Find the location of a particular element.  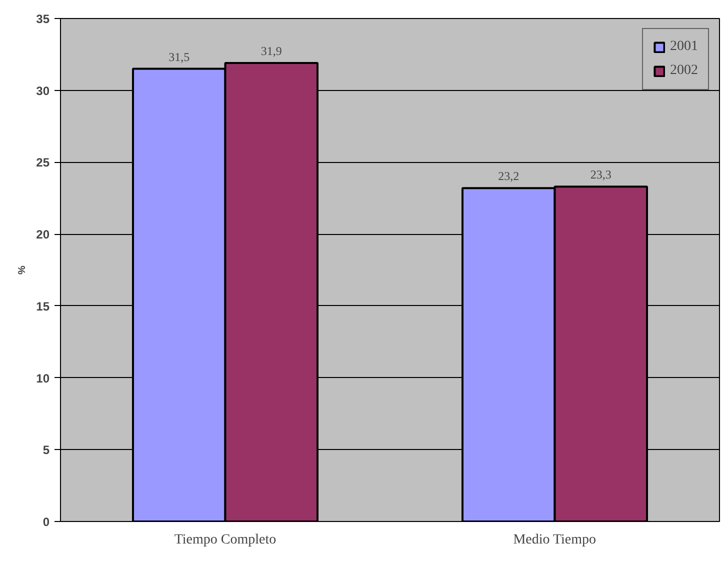

x-tick-label: Tiempo Completo is located at coordinates (225, 540).